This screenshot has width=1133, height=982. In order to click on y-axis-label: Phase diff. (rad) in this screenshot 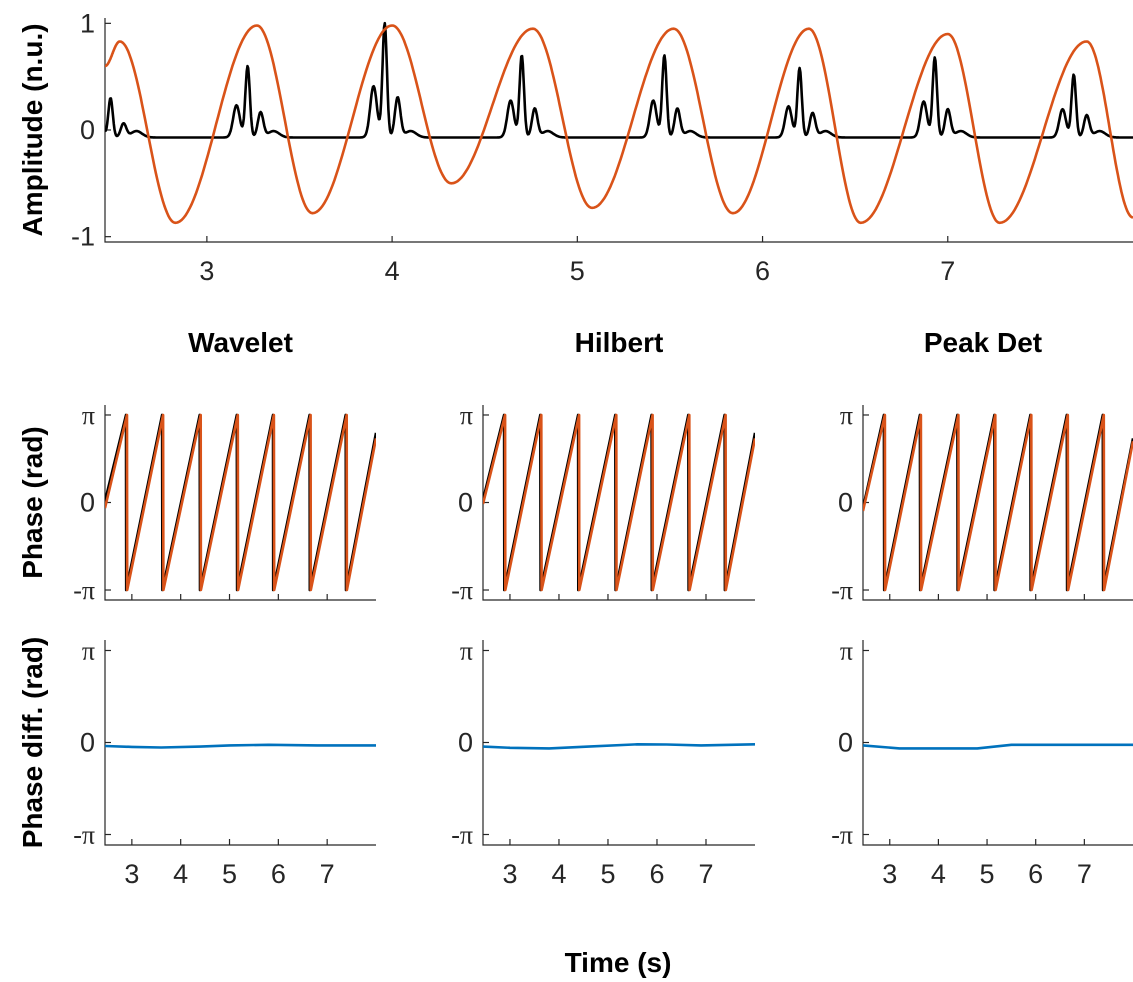, I will do `click(32, 743)`.